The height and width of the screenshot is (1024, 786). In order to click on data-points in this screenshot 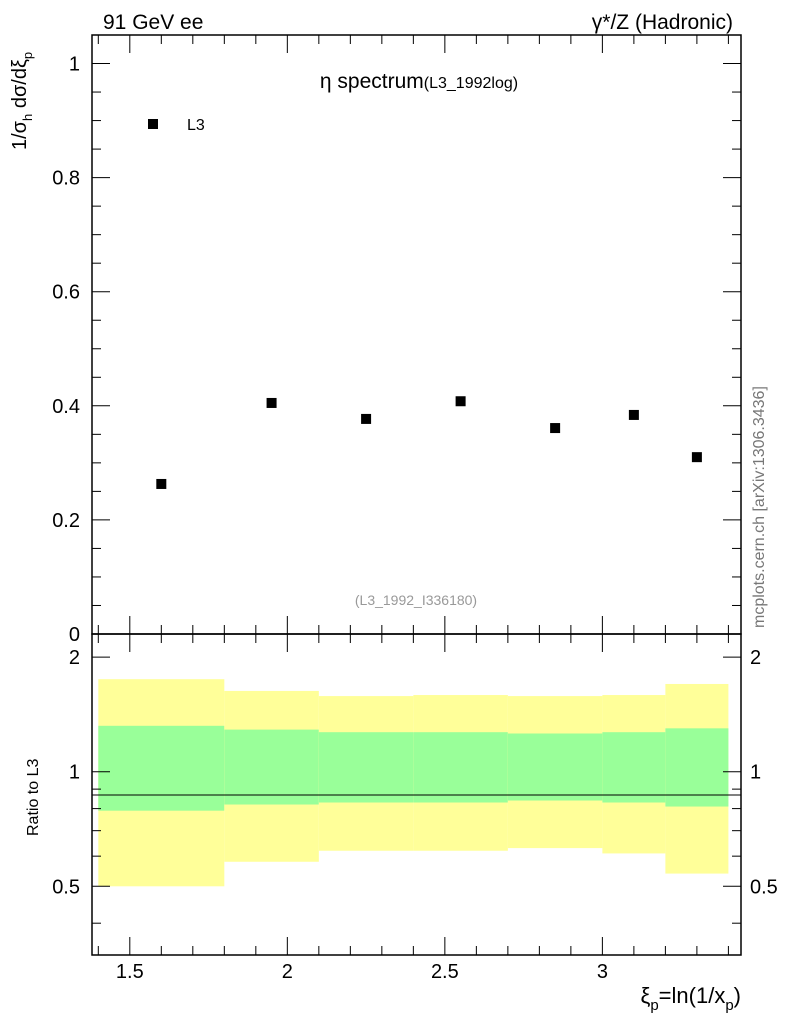, I will do `click(429, 442)`.